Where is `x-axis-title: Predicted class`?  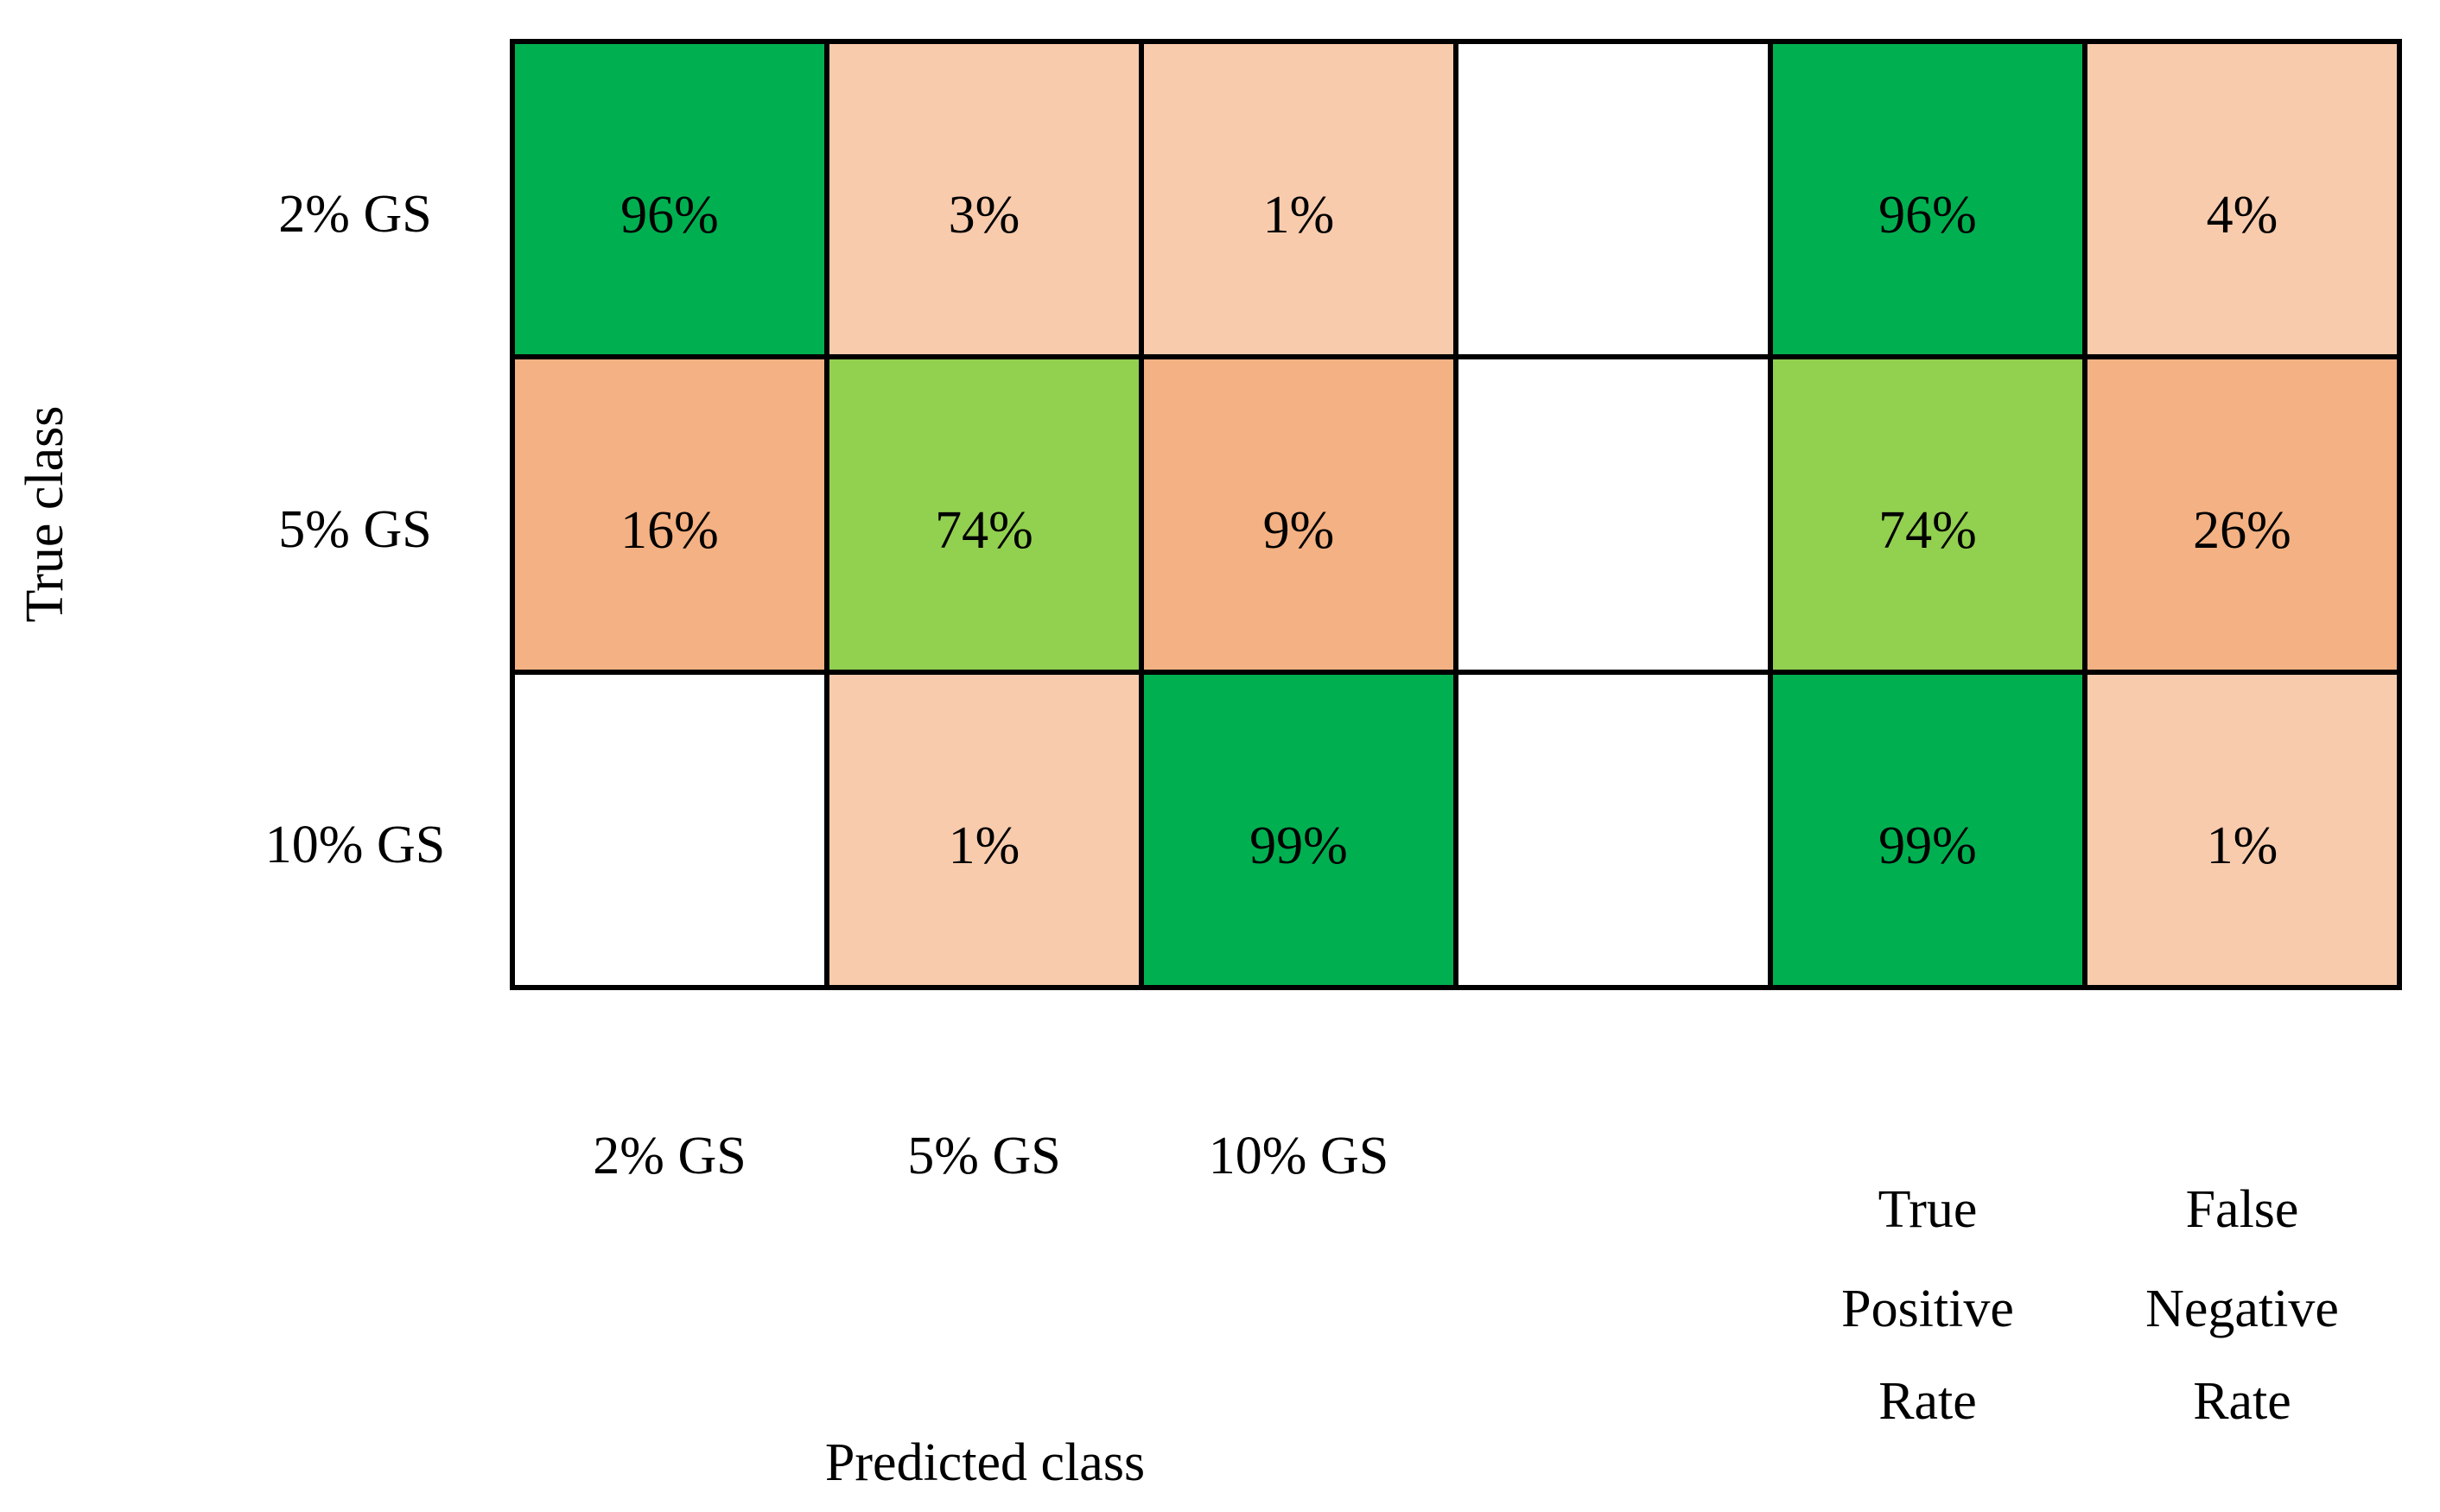 x-axis-title: Predicted class is located at coordinates (985, 1463).